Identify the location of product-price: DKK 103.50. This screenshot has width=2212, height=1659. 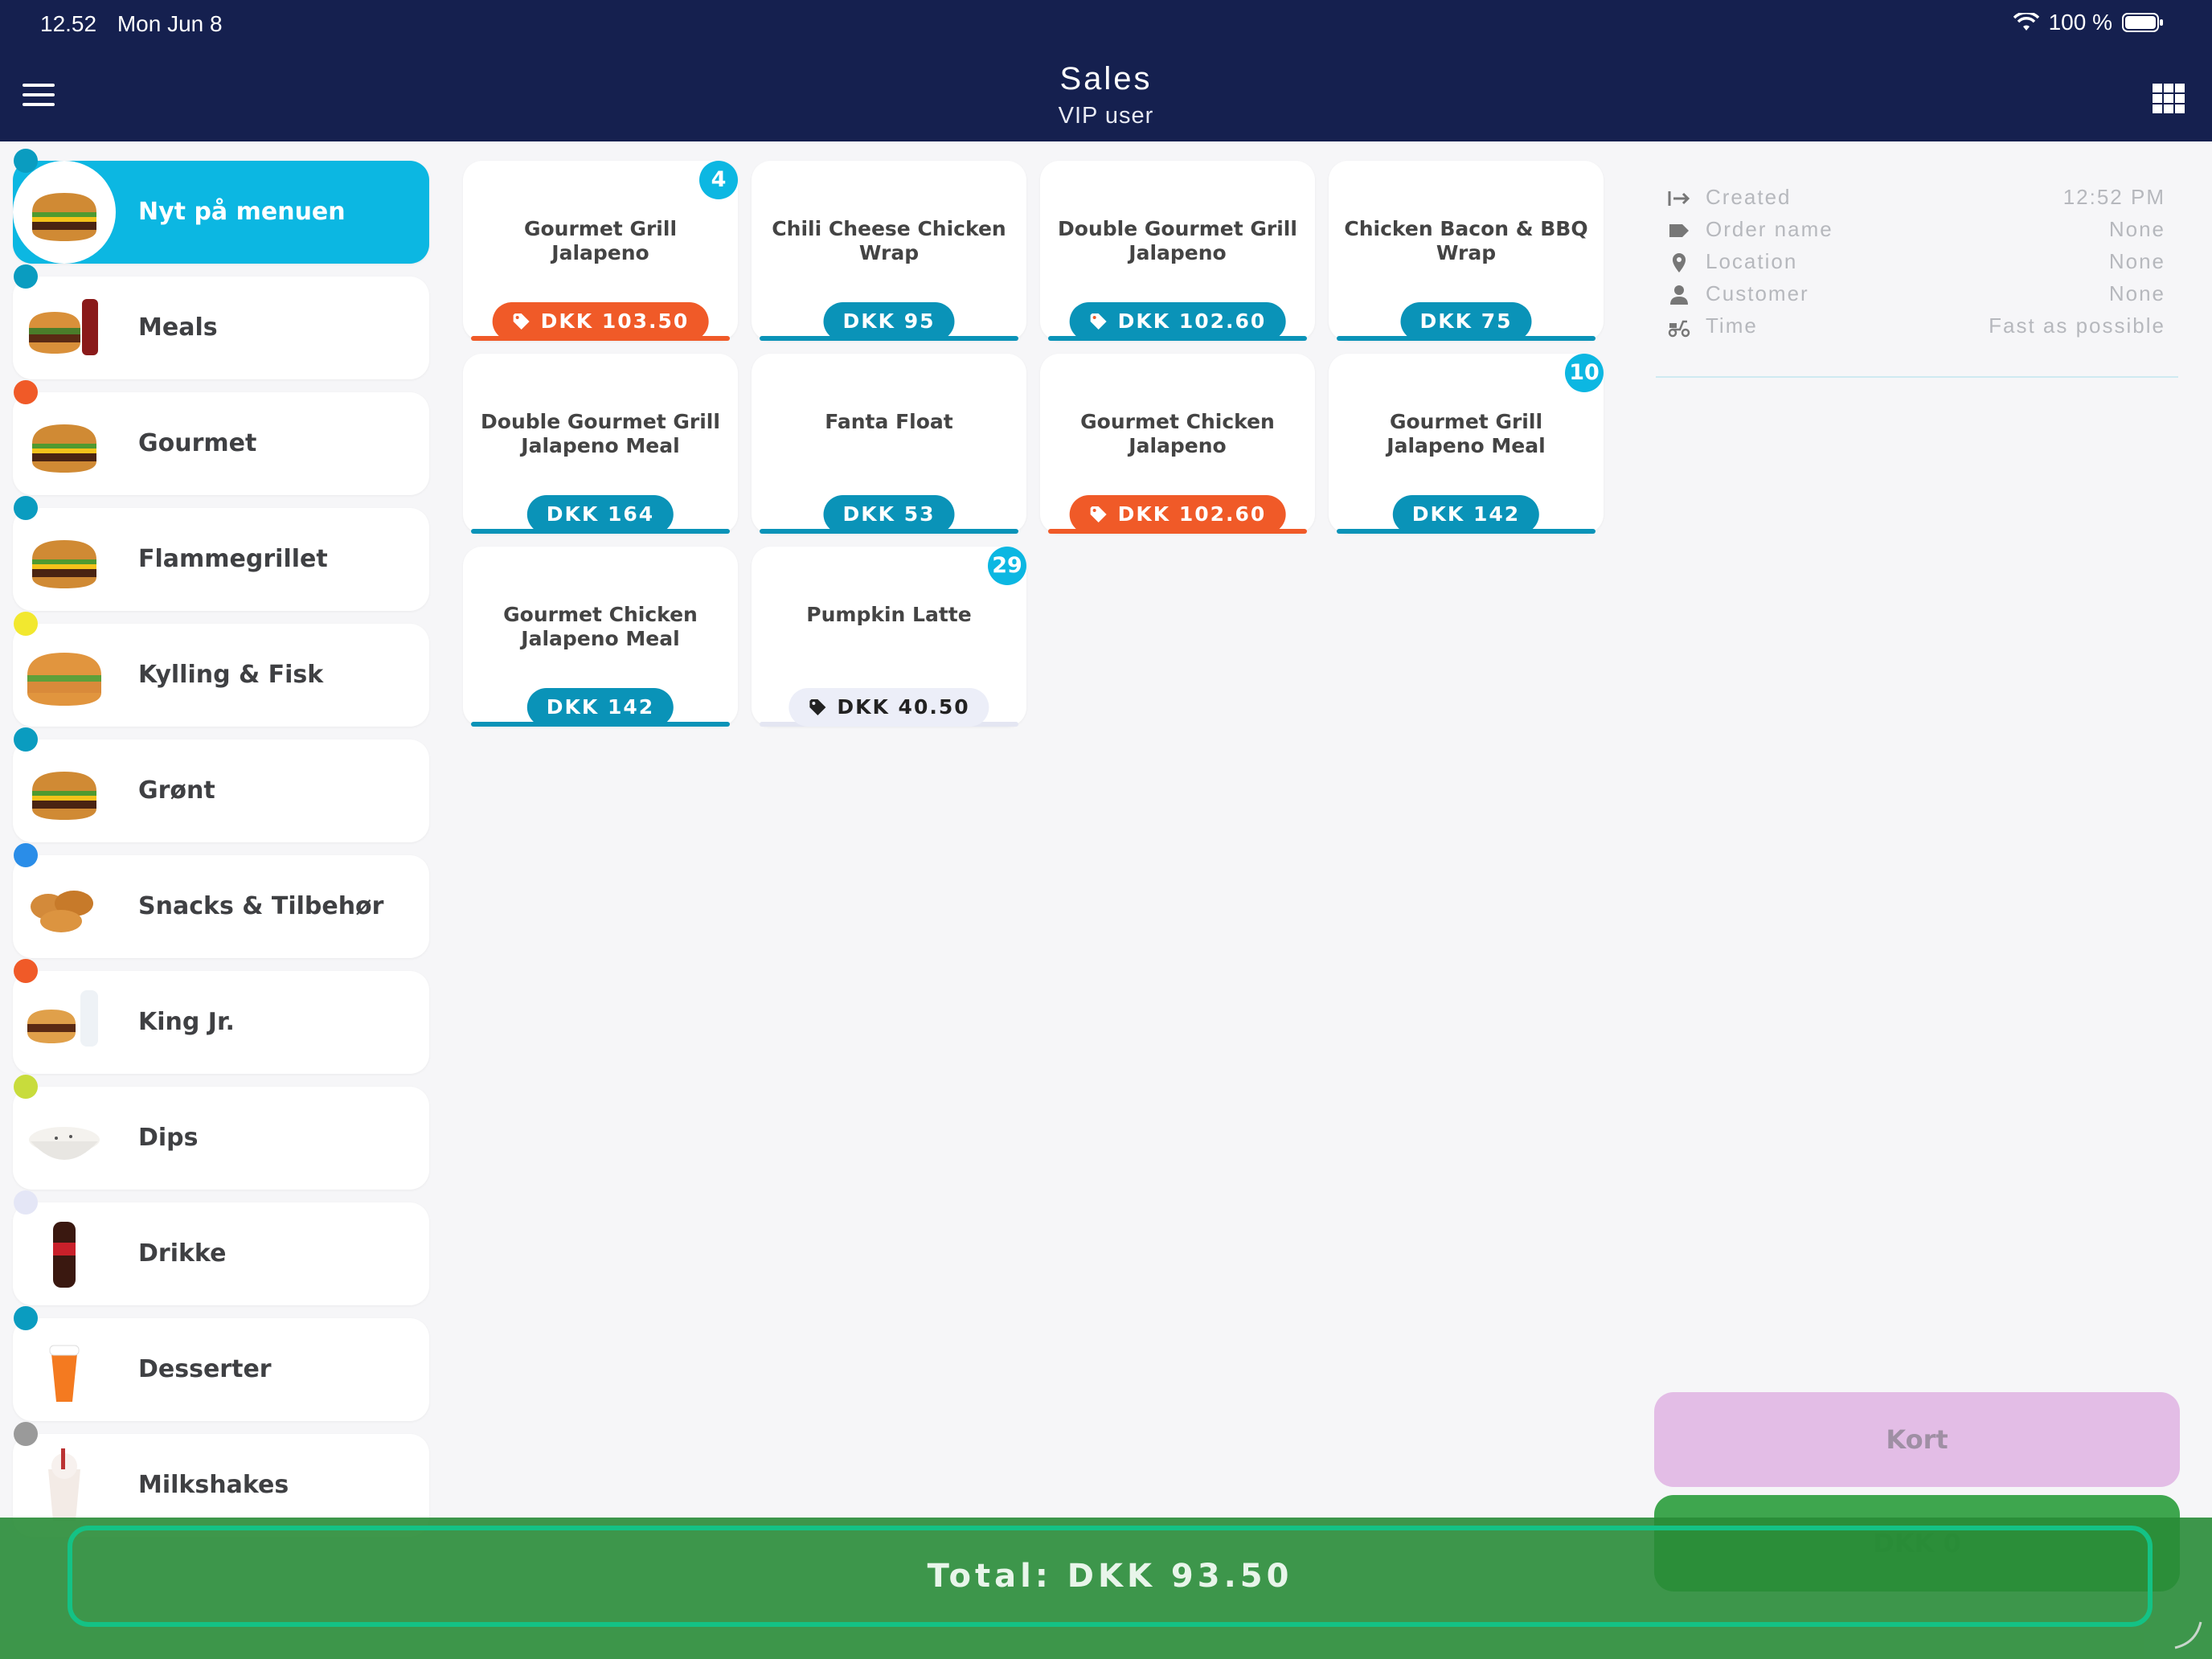
(600, 321).